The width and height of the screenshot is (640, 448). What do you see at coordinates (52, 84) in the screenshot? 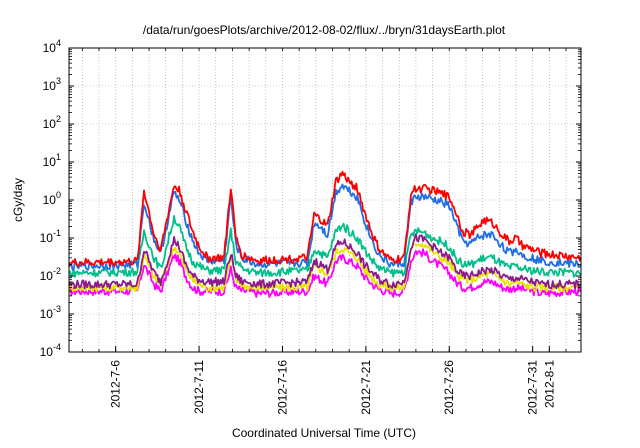
I see `y-tick-label: 10³` at bounding box center [52, 84].